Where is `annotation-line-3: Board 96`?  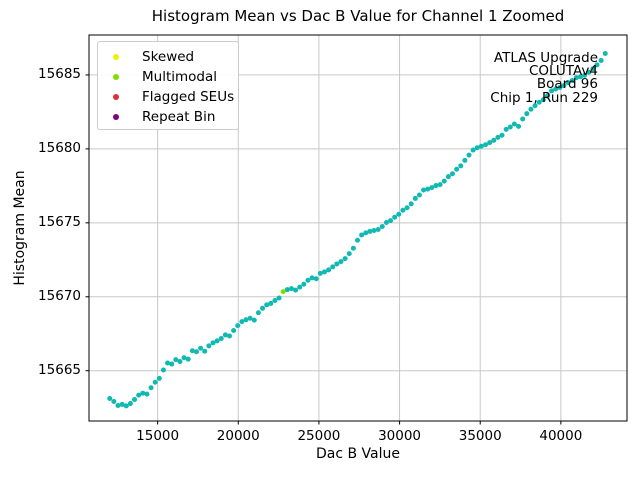 annotation-line-3: Board 96 is located at coordinates (567, 84).